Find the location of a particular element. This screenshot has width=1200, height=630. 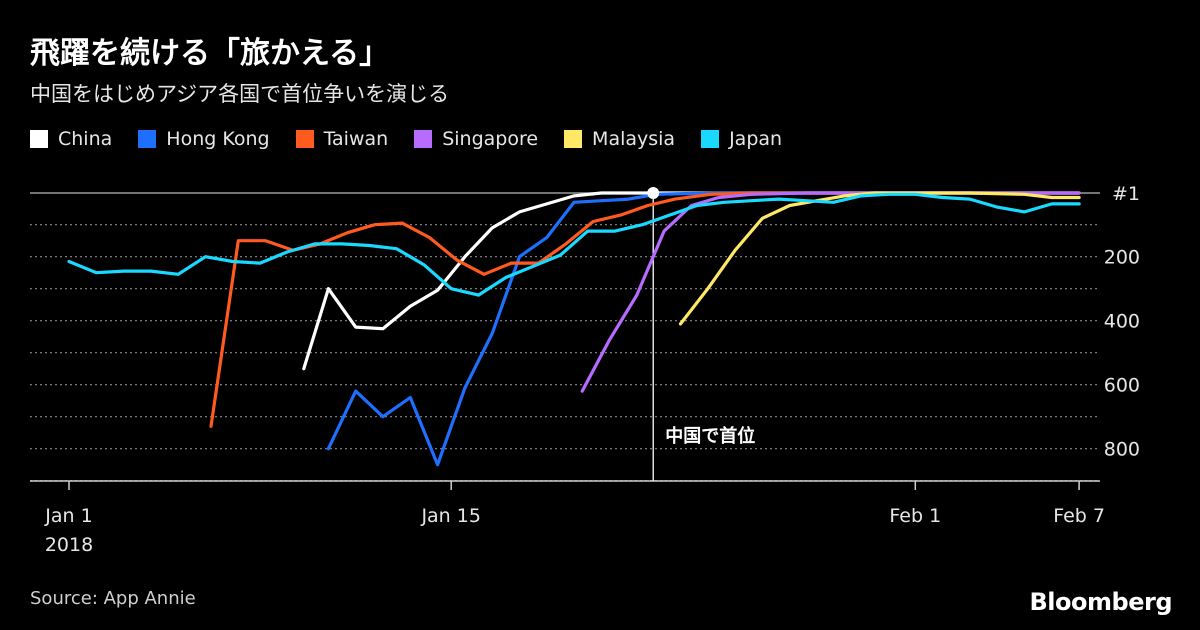

x-tick-label: Feb 1 is located at coordinates (915, 516).